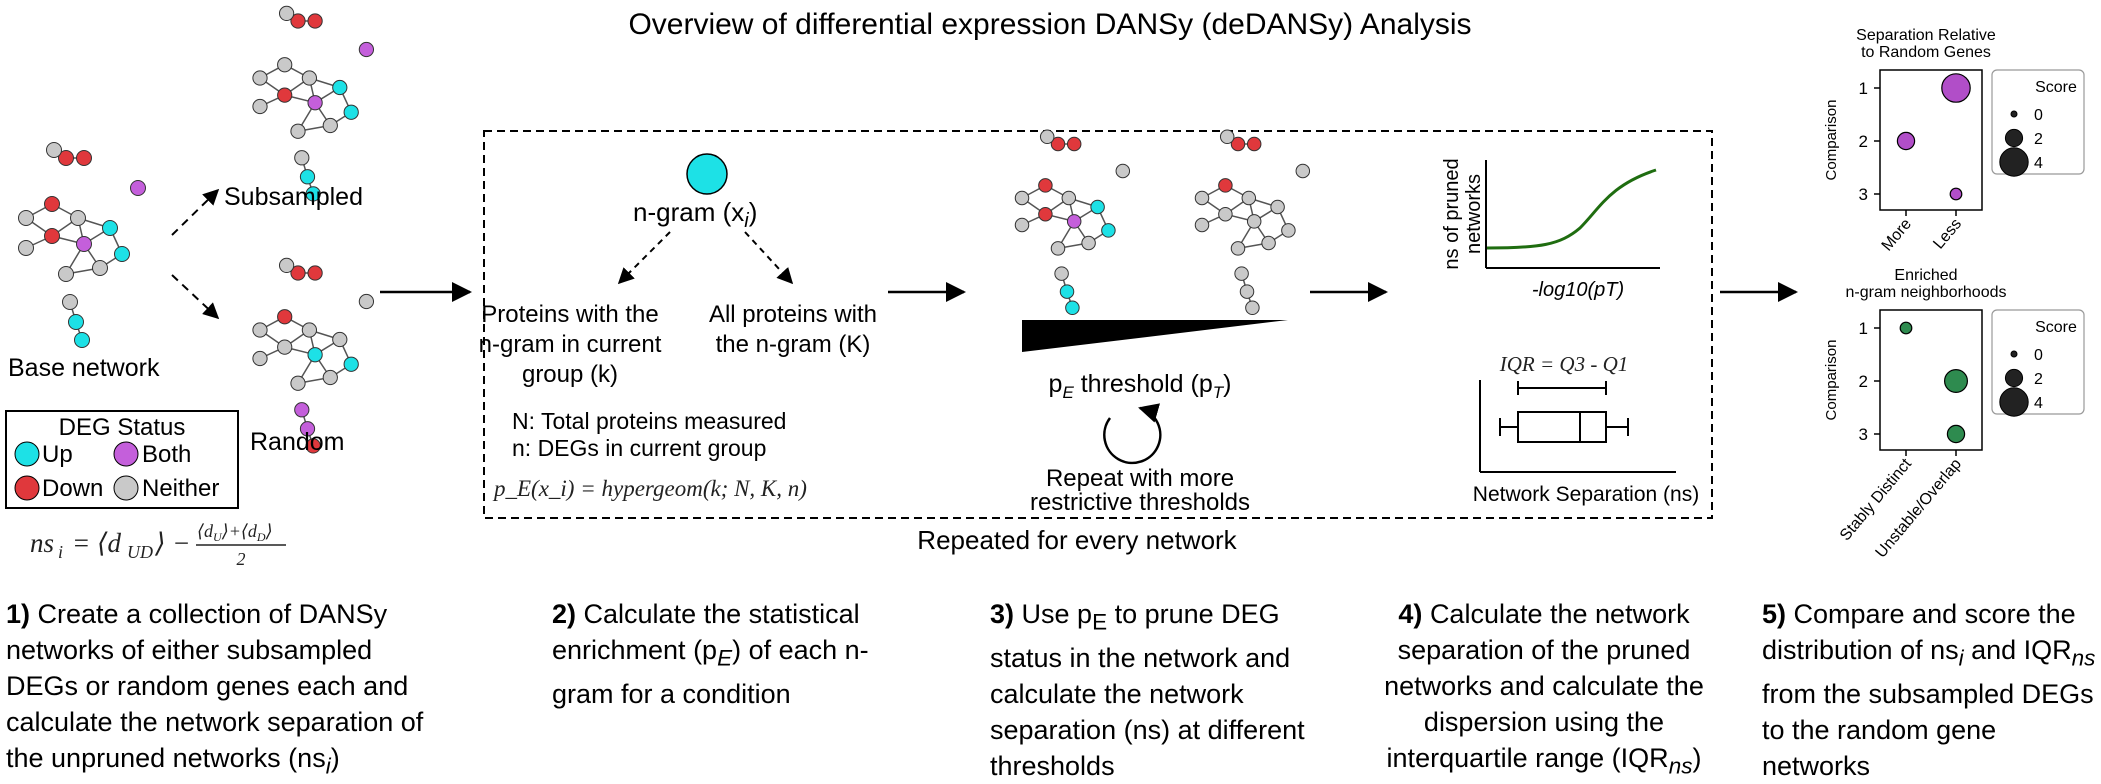 The width and height of the screenshot is (2101, 784). What do you see at coordinates (2014, 138) in the screenshot?
I see `score-legend-marker` at bounding box center [2014, 138].